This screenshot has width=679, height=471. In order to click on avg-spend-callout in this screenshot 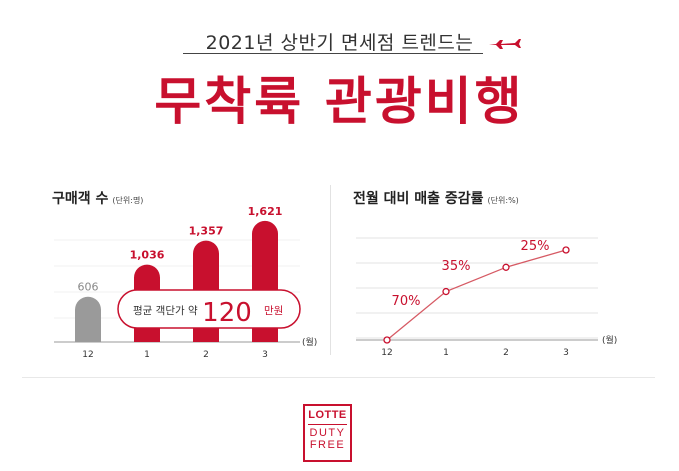, I will do `click(209, 309)`.